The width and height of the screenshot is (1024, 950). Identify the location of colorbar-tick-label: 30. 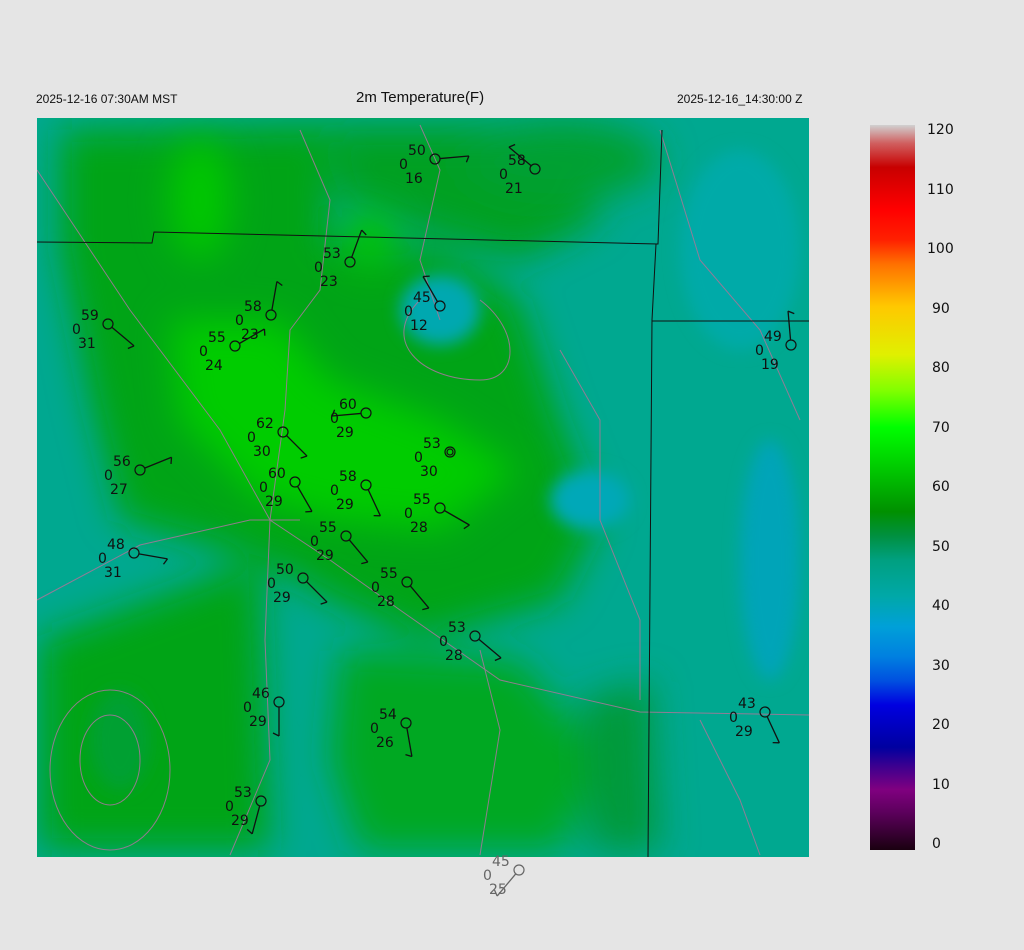
(941, 665).